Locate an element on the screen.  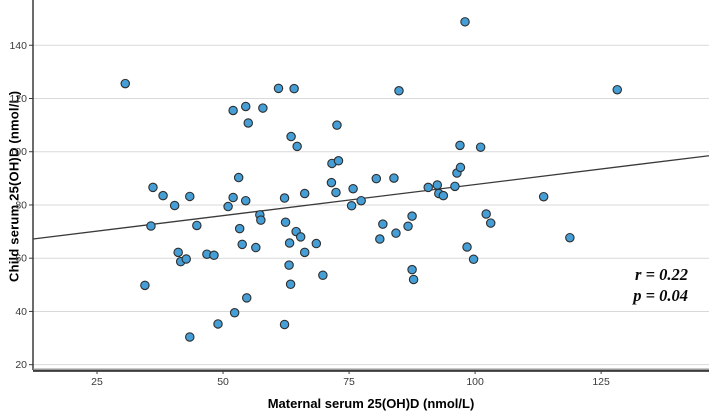
x-tick-label: 50 is located at coordinates (223, 382).